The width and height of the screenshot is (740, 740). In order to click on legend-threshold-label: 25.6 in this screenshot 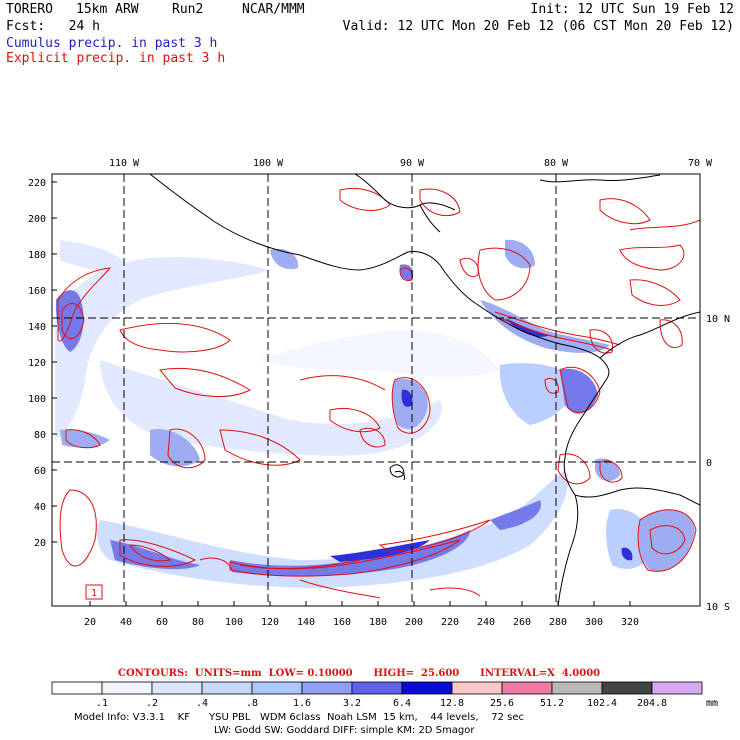, I will do `click(502, 703)`.